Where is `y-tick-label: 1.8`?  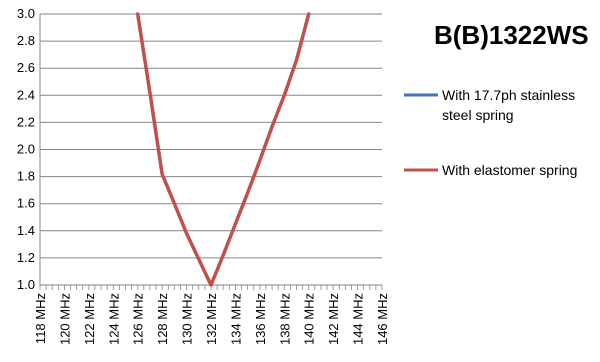 y-tick-label: 1.8 is located at coordinates (26, 176).